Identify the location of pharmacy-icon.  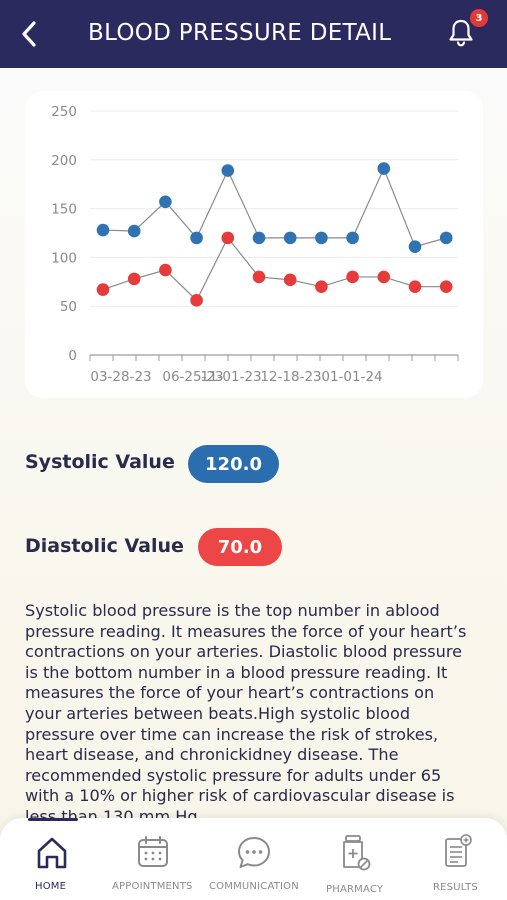
(357, 853).